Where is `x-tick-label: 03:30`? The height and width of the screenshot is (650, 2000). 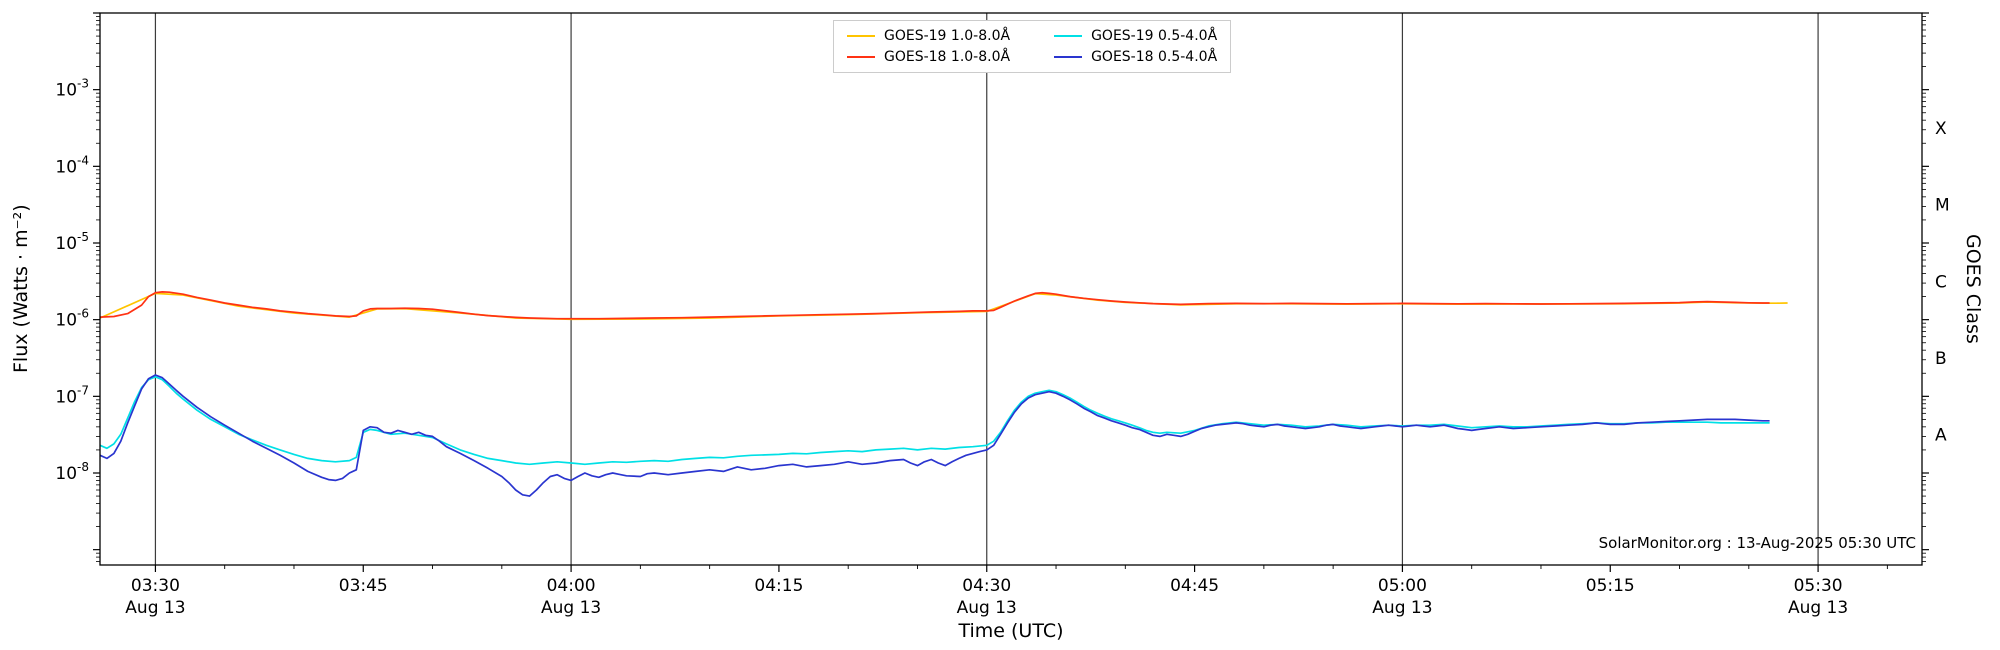
x-tick-label: 03:30 is located at coordinates (155, 586).